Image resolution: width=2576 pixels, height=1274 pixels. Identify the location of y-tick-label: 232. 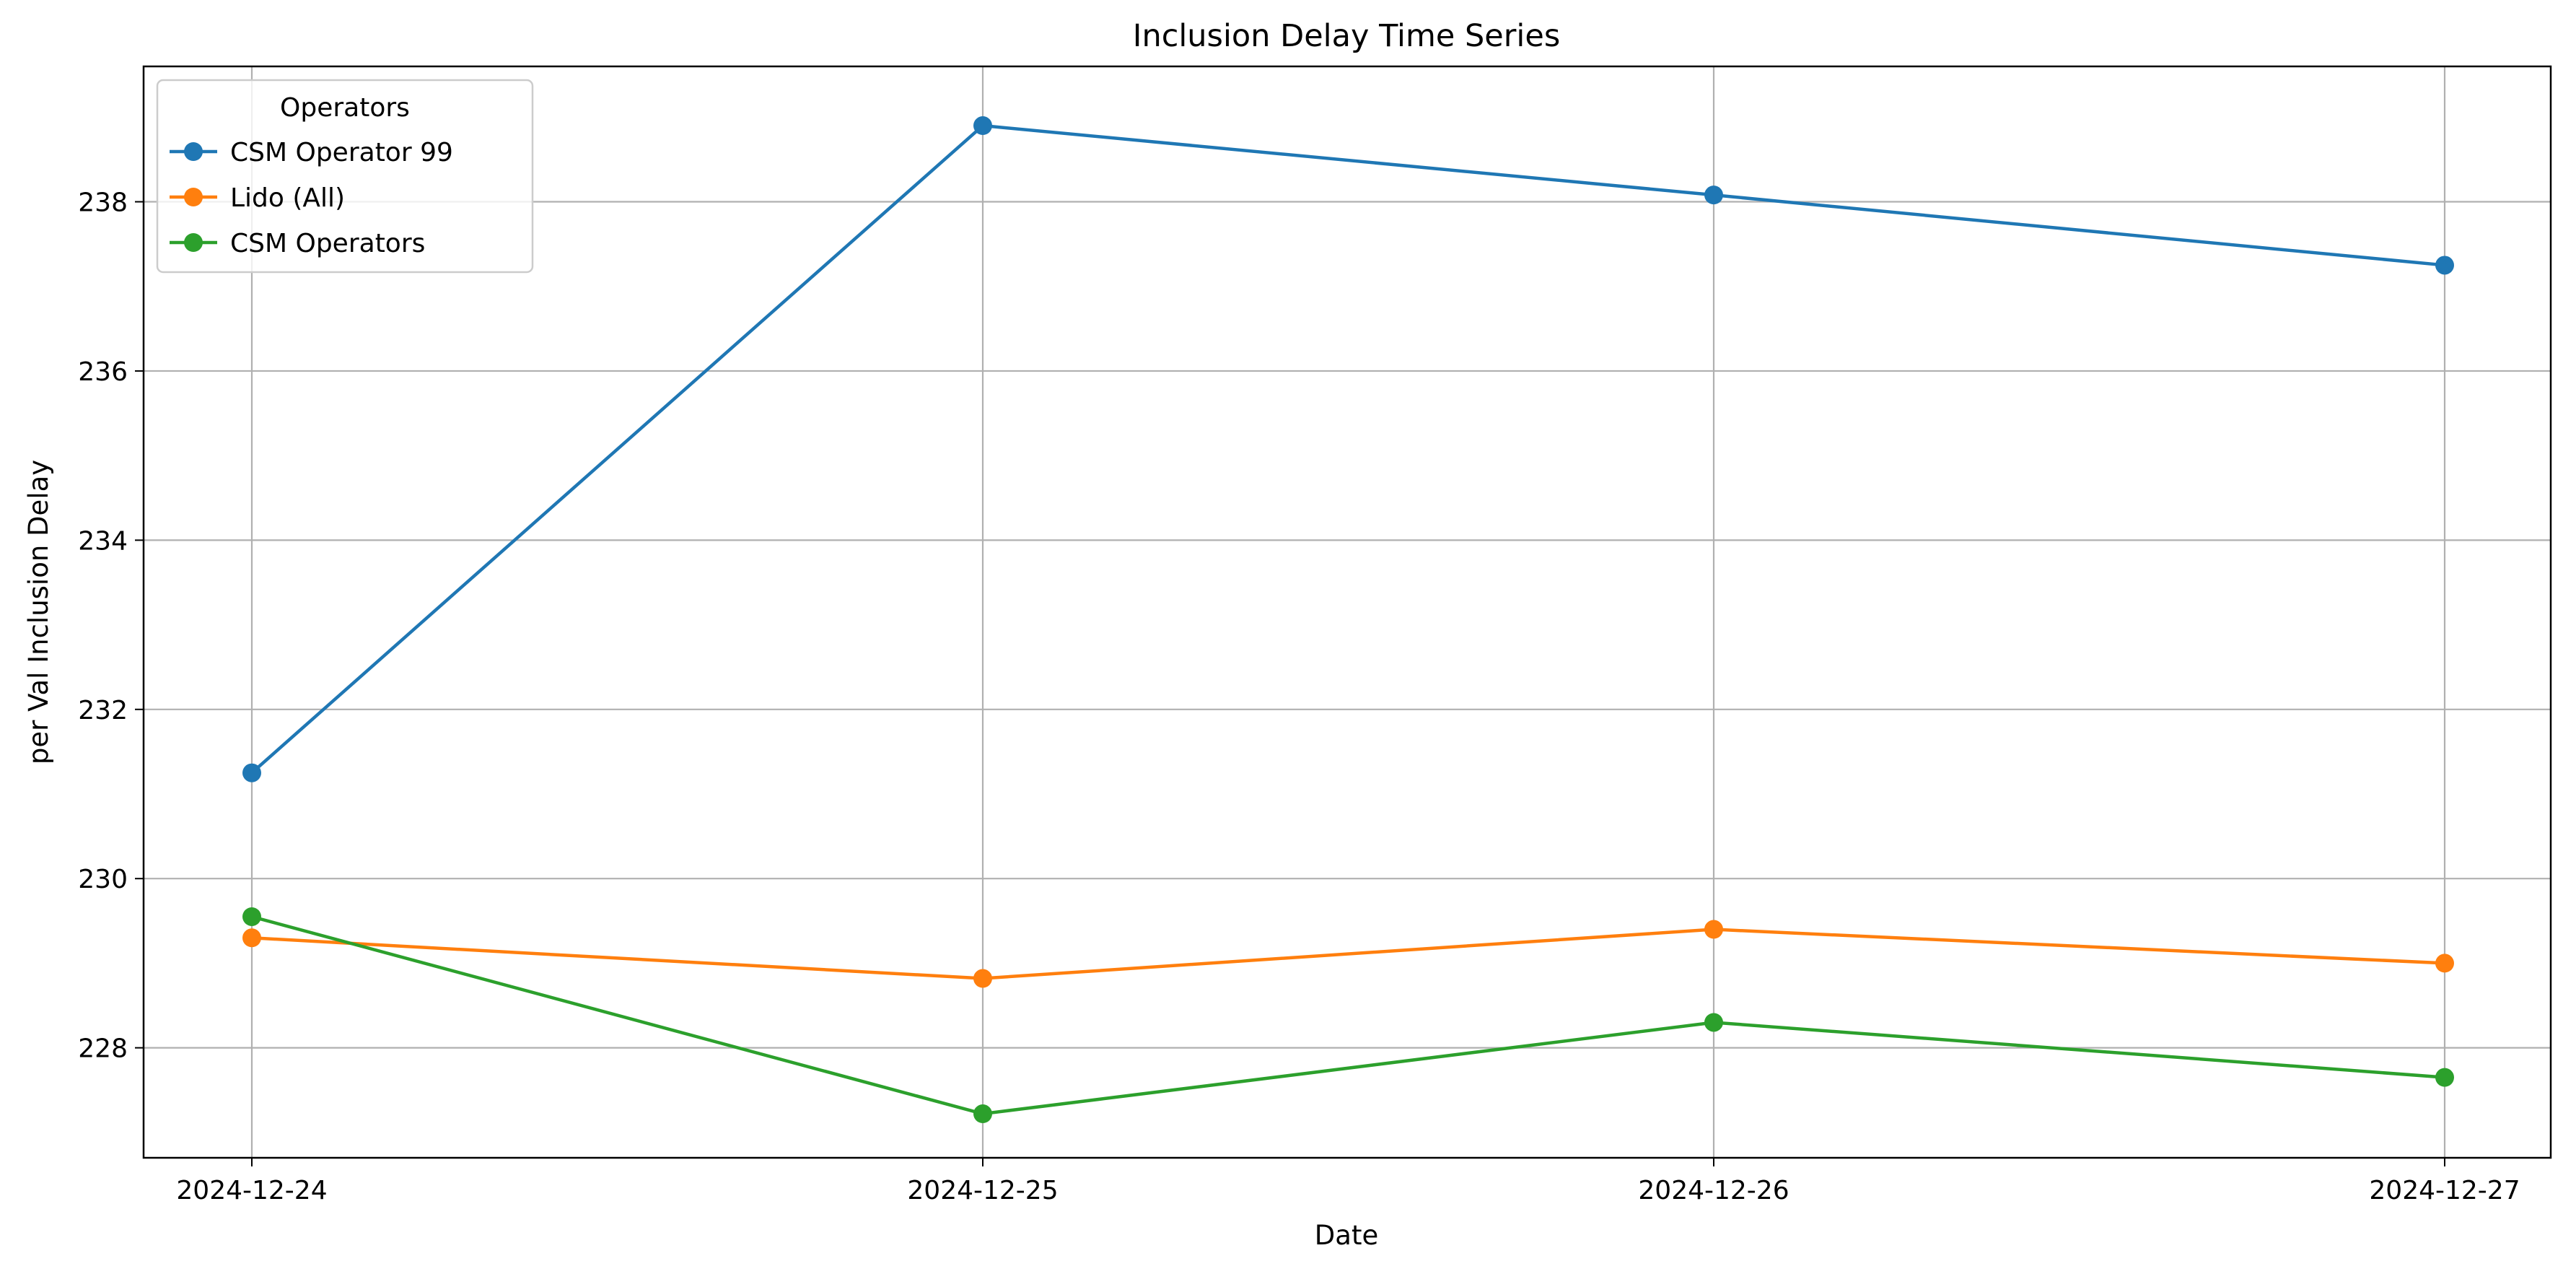
(103, 710).